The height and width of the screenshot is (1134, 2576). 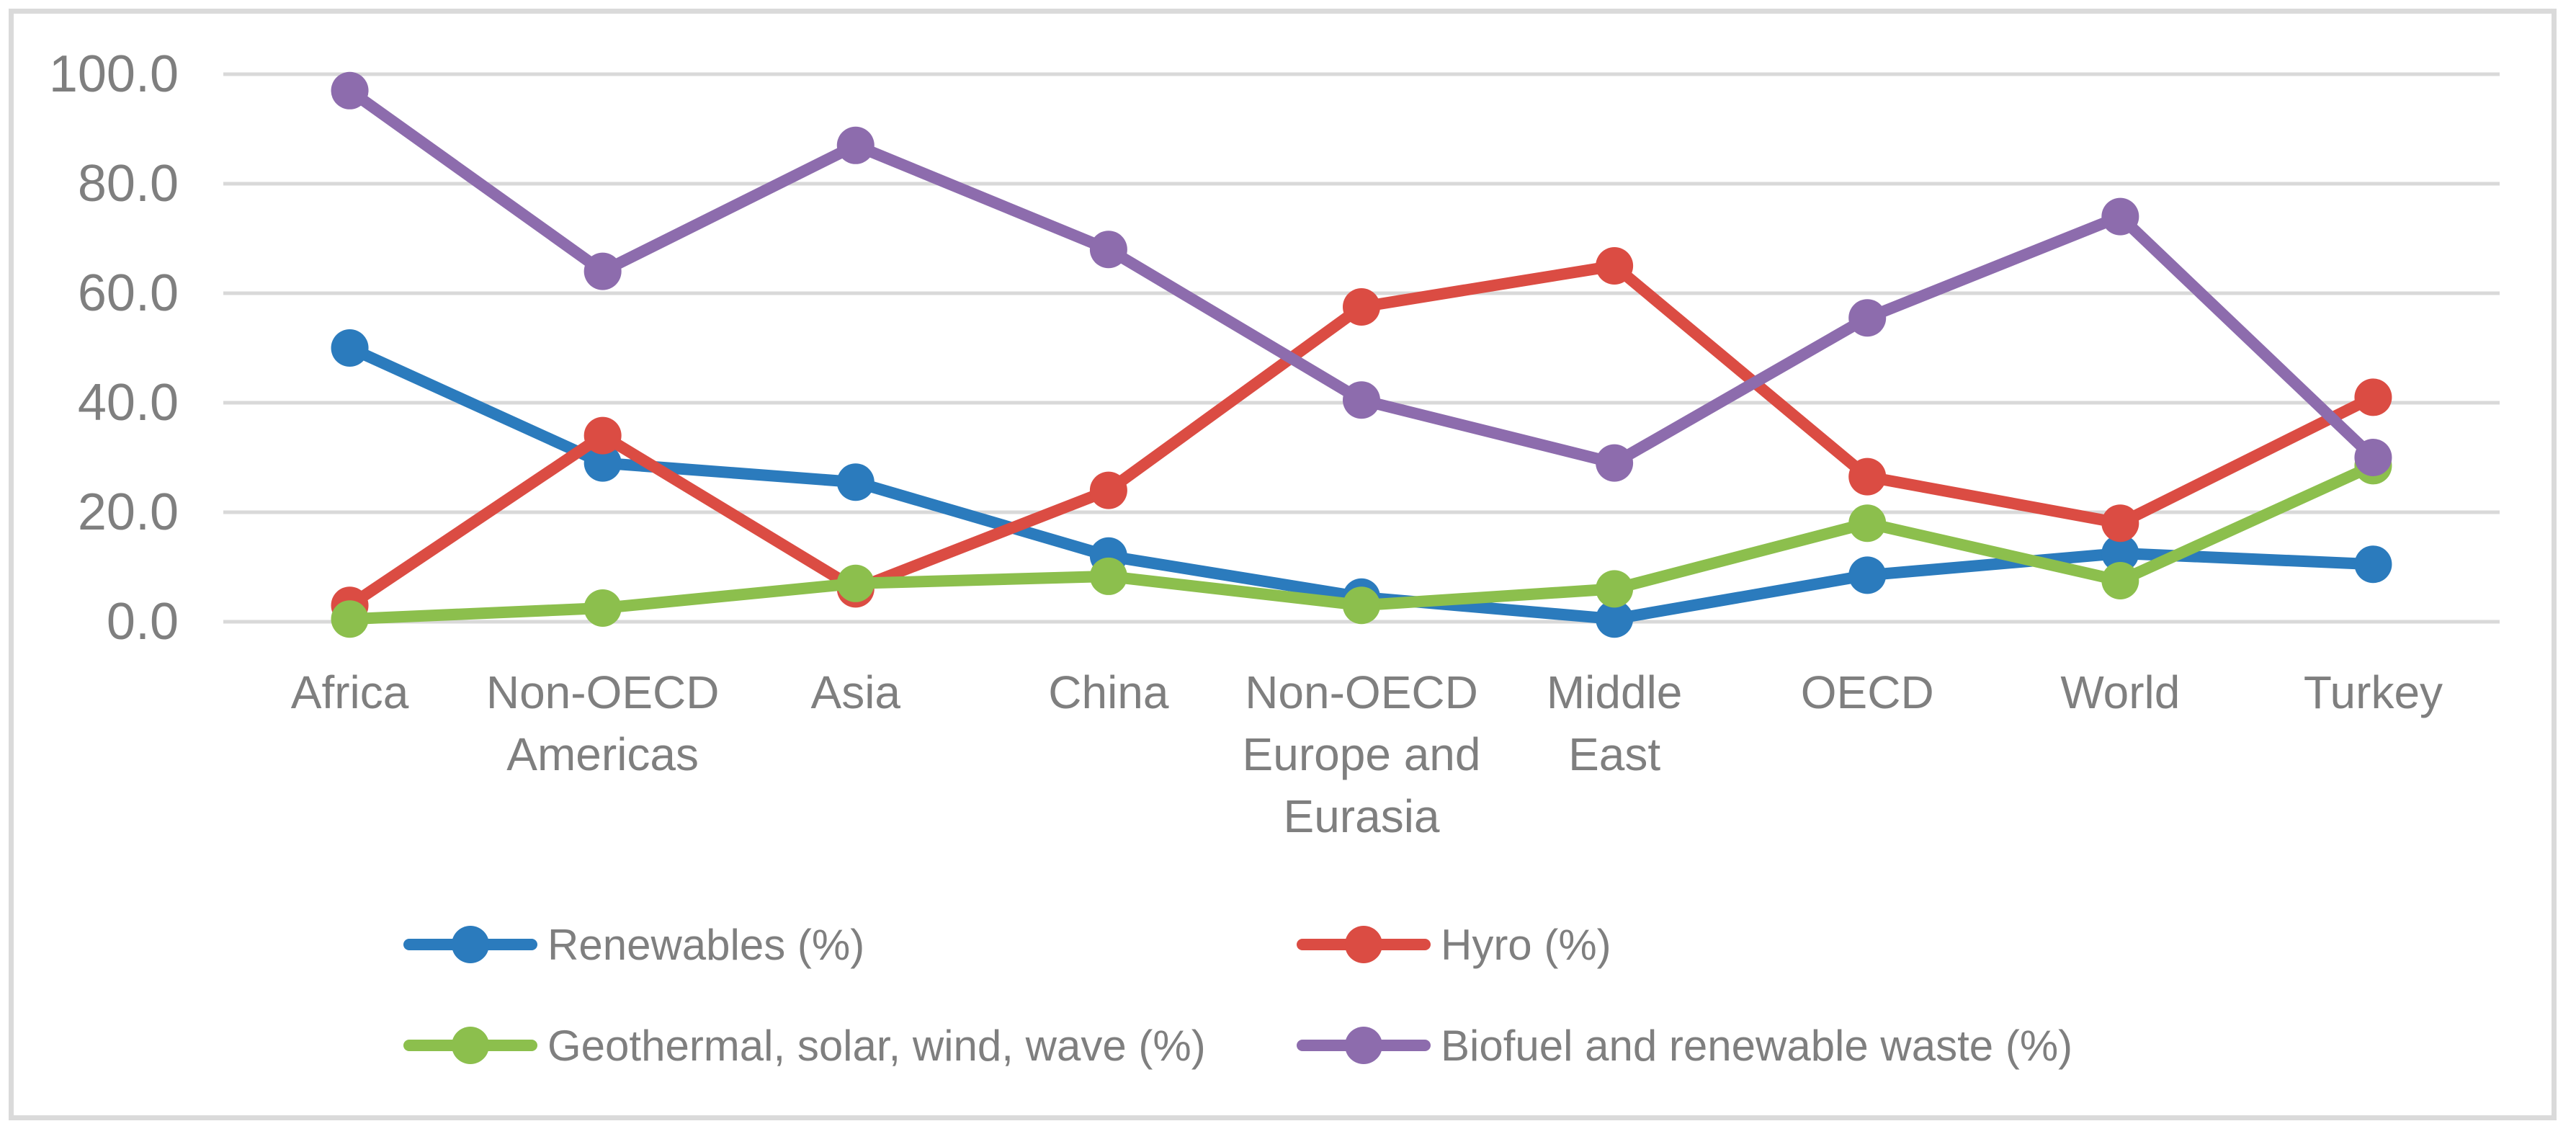 What do you see at coordinates (1757, 1045) in the screenshot?
I see `legend-label: Biofuel and renewable waste (%)` at bounding box center [1757, 1045].